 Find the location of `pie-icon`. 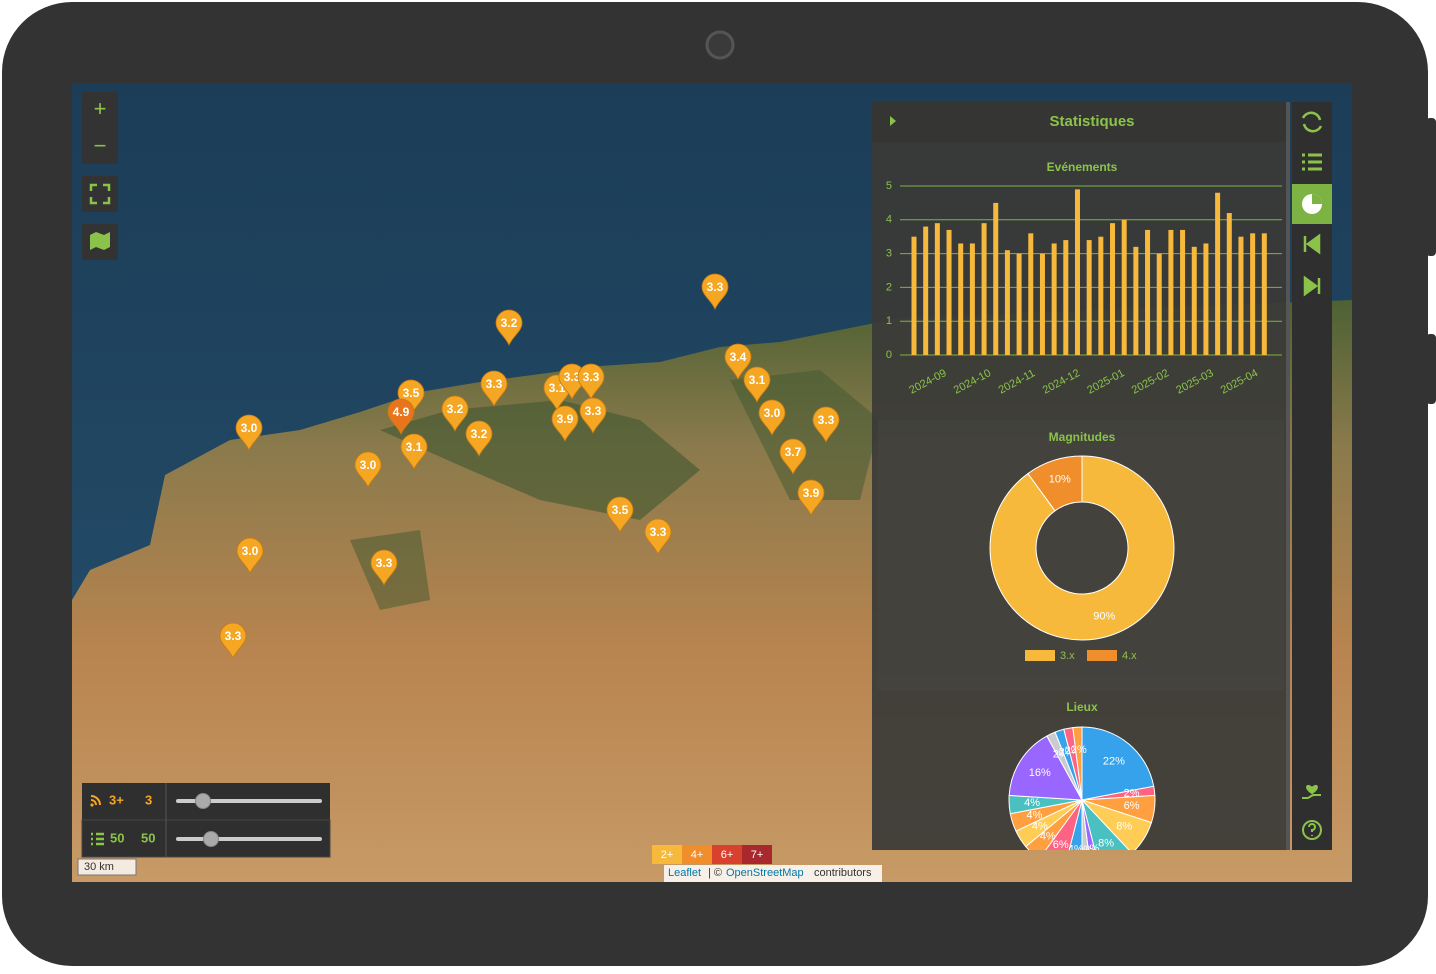

pie-icon is located at coordinates (1317, 199).